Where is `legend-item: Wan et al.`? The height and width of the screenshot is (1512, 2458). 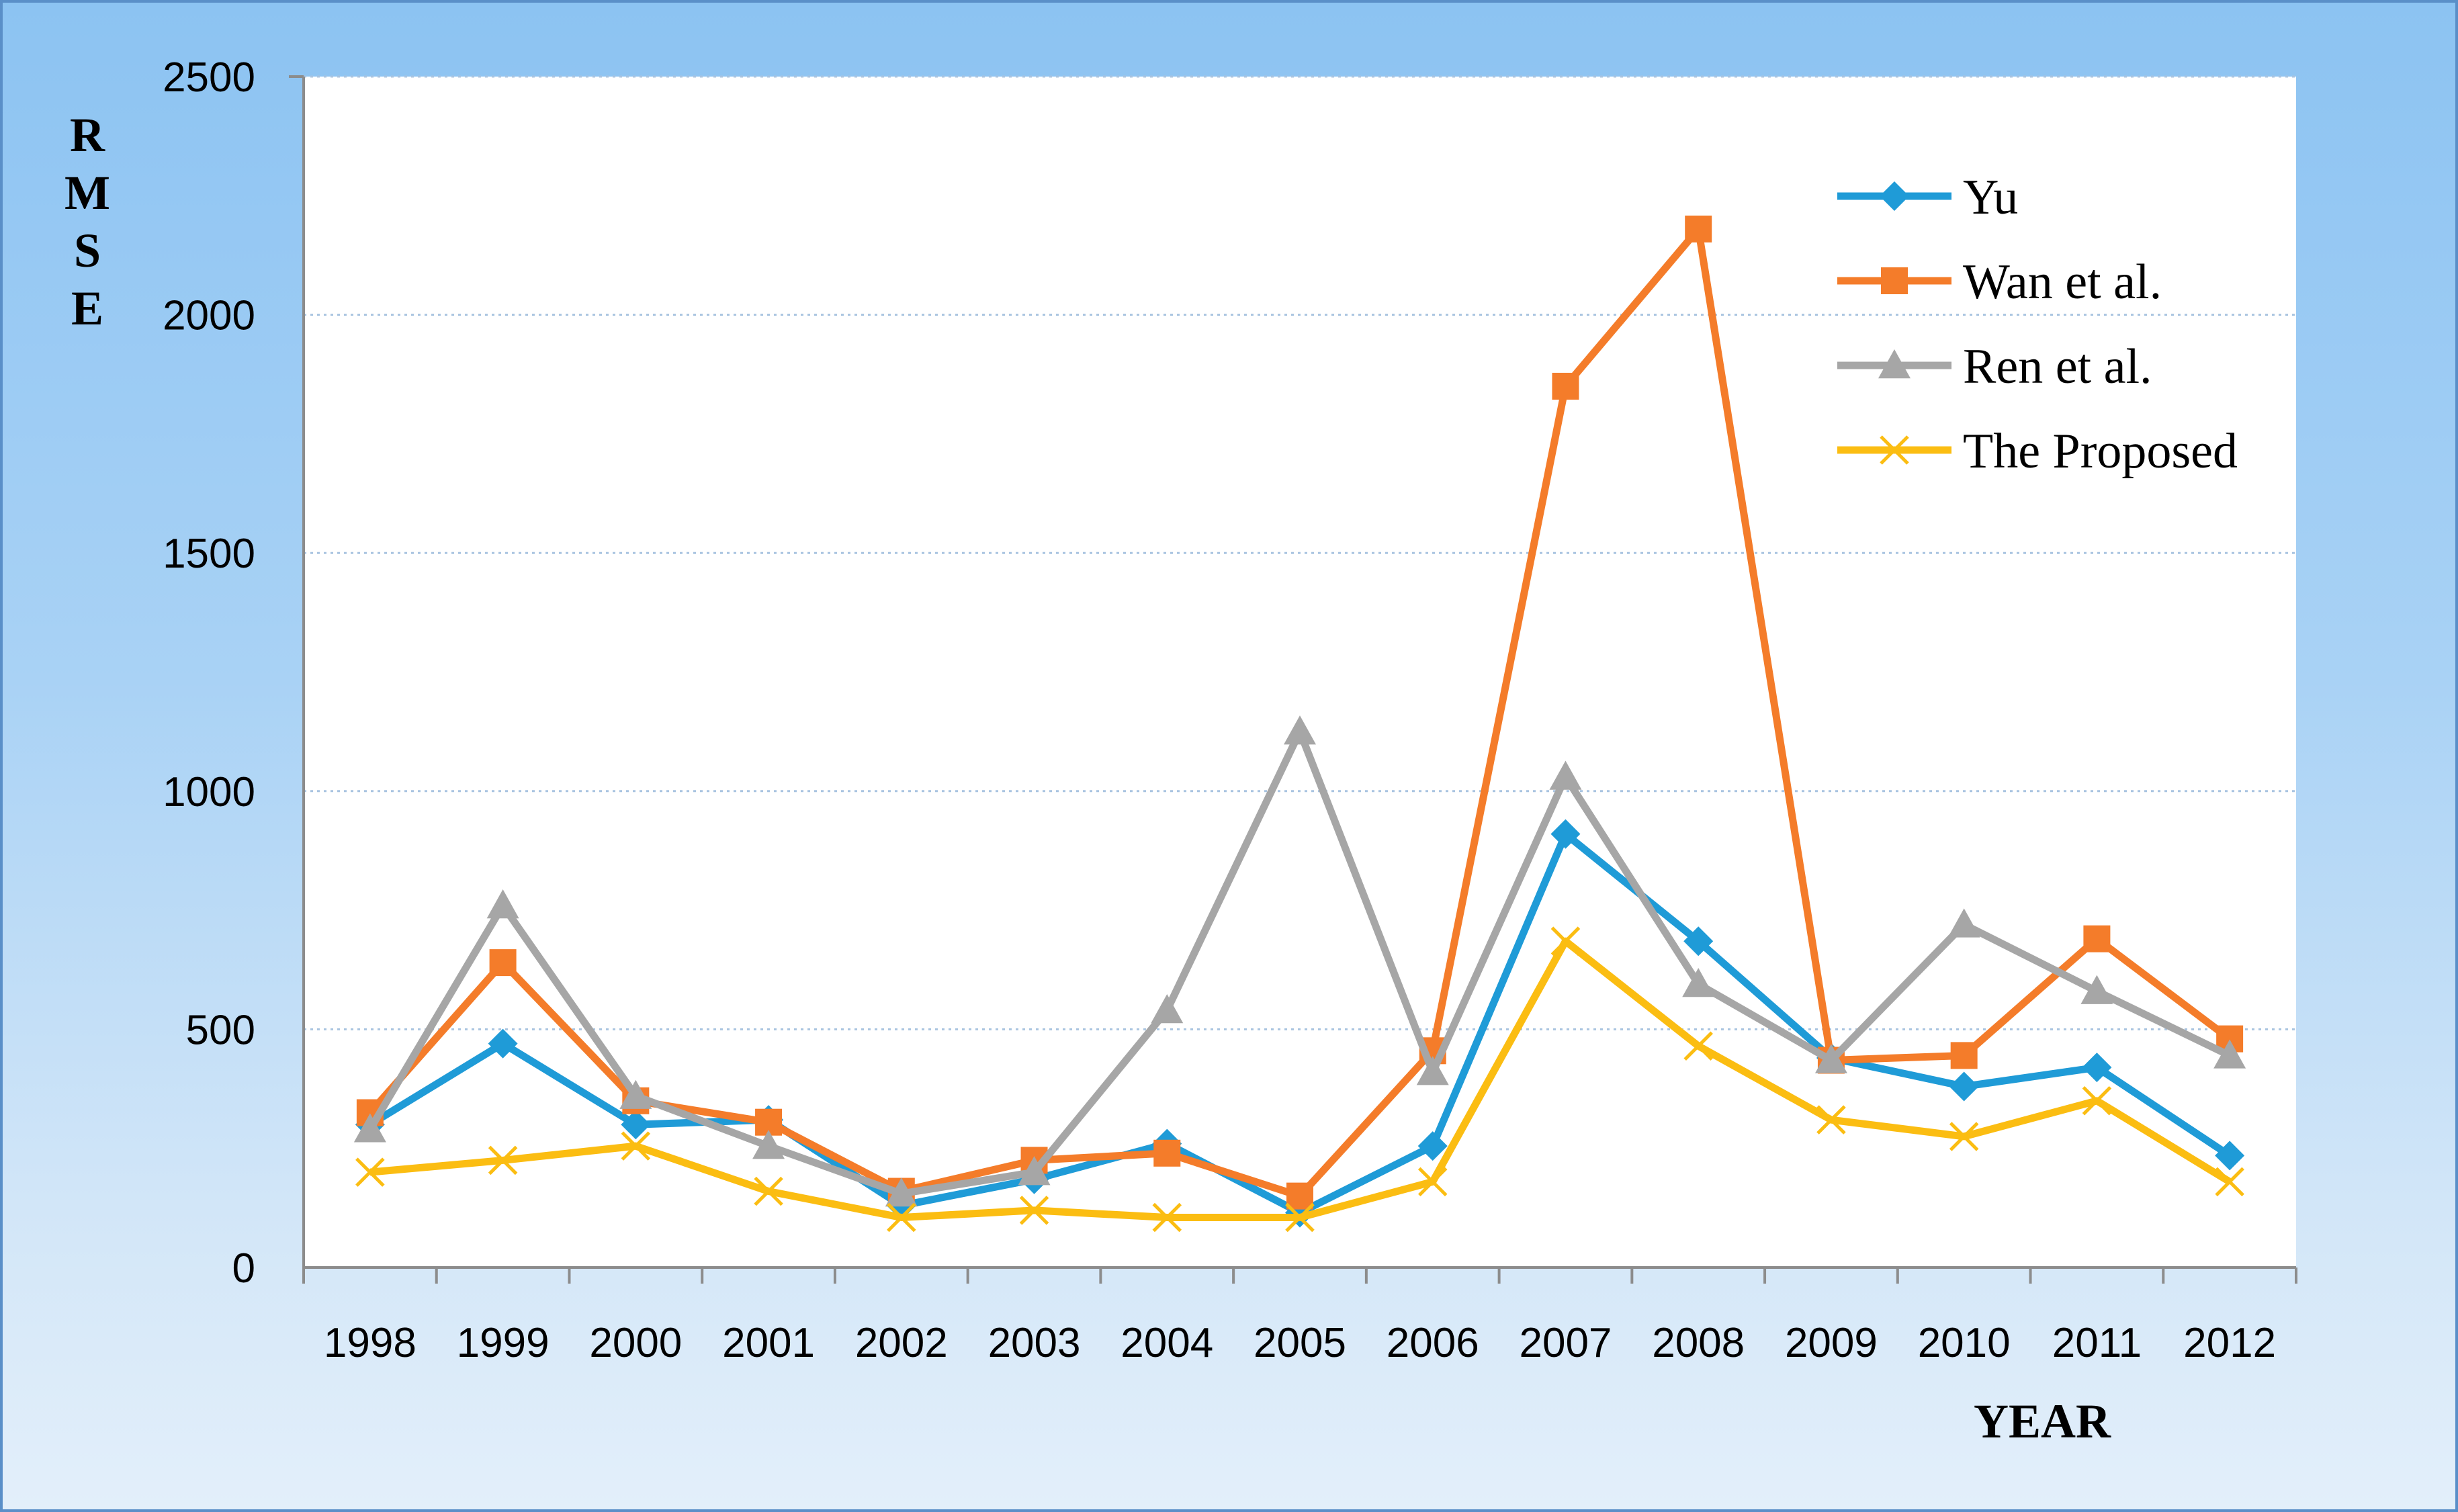
legend-item: Wan et al. is located at coordinates (2000, 282).